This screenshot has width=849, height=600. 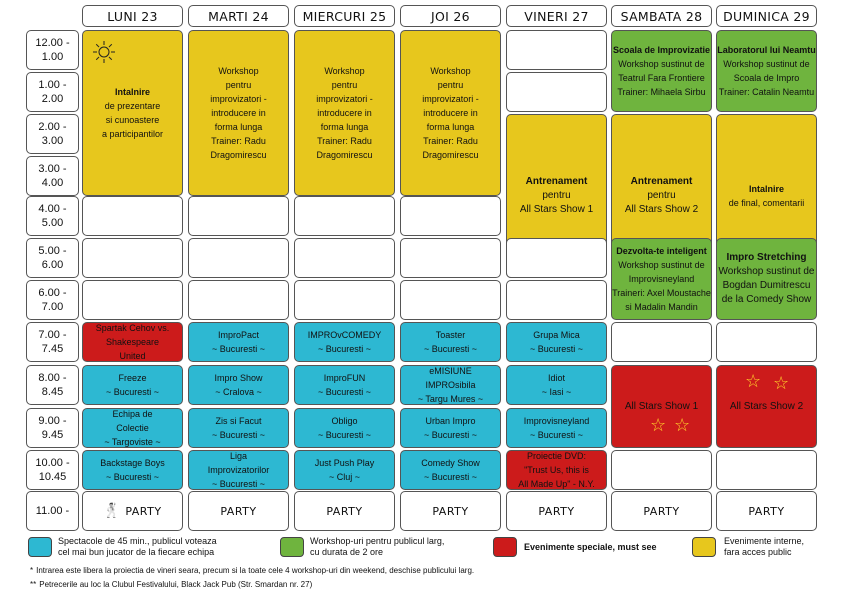 I want to click on event-detail: pentru, so click(x=661, y=195).